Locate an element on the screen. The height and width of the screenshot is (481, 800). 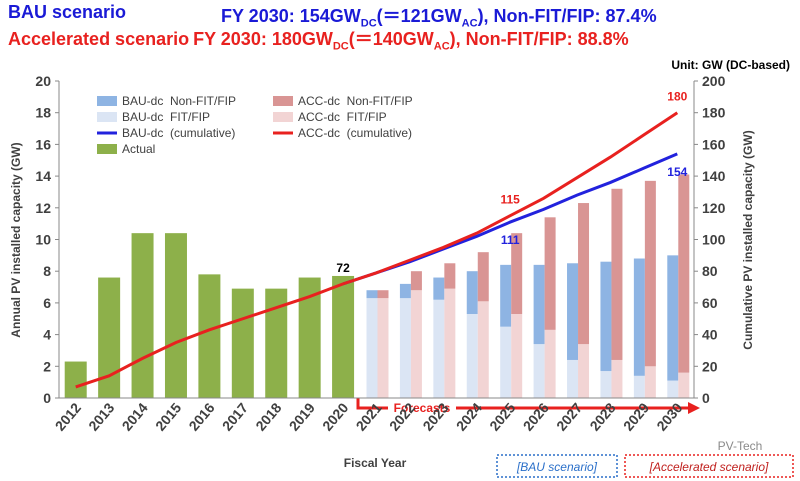
y-tick-label: 20 is located at coordinates (43, 81).